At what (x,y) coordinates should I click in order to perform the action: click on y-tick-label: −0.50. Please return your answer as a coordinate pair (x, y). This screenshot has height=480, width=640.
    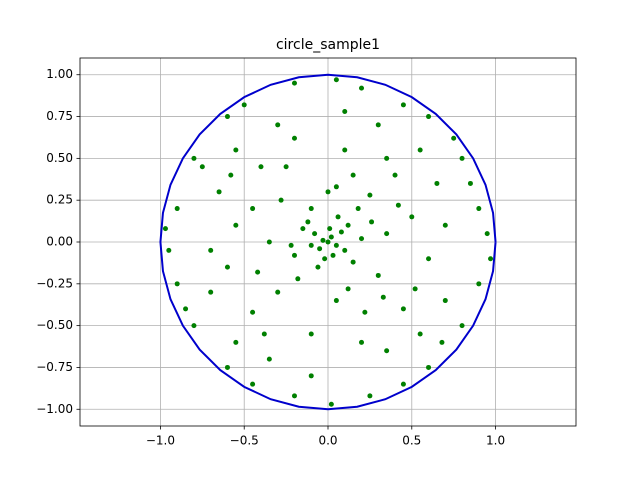
    Looking at the image, I should click on (54, 325).